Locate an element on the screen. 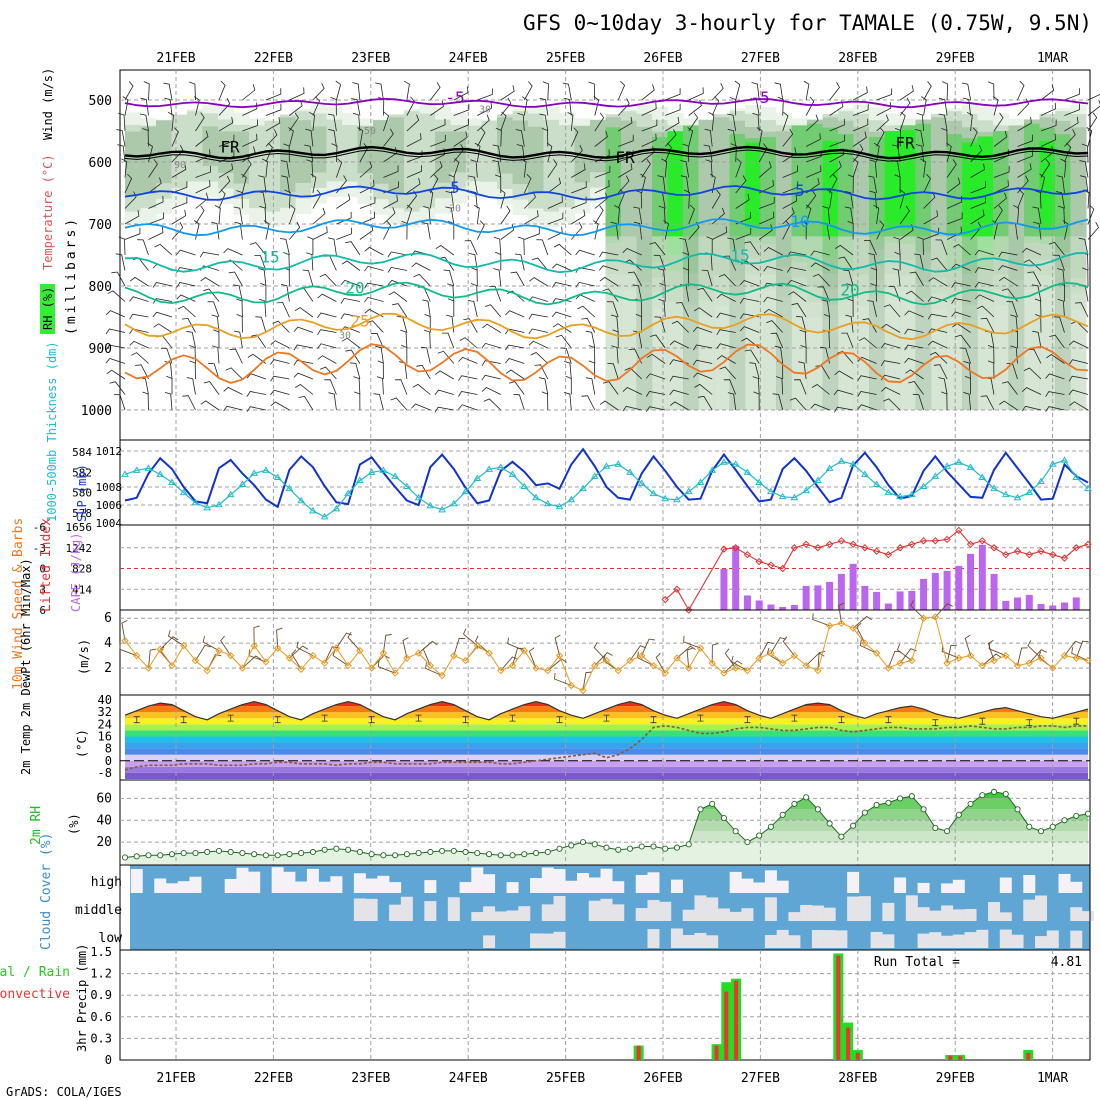  rh-tick-20: 20 is located at coordinates (104, 842).